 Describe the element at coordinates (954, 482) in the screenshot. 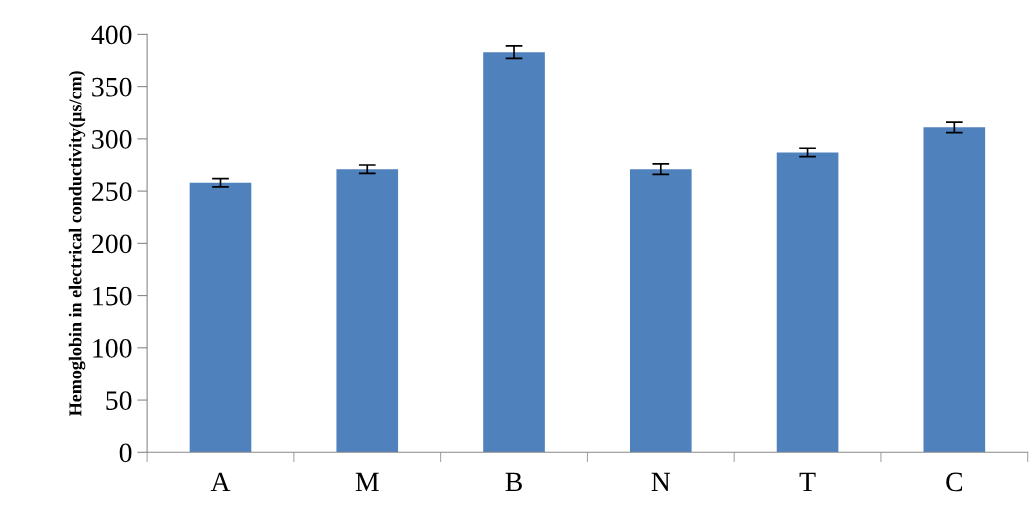

I see `x-tick-label: C` at that location.